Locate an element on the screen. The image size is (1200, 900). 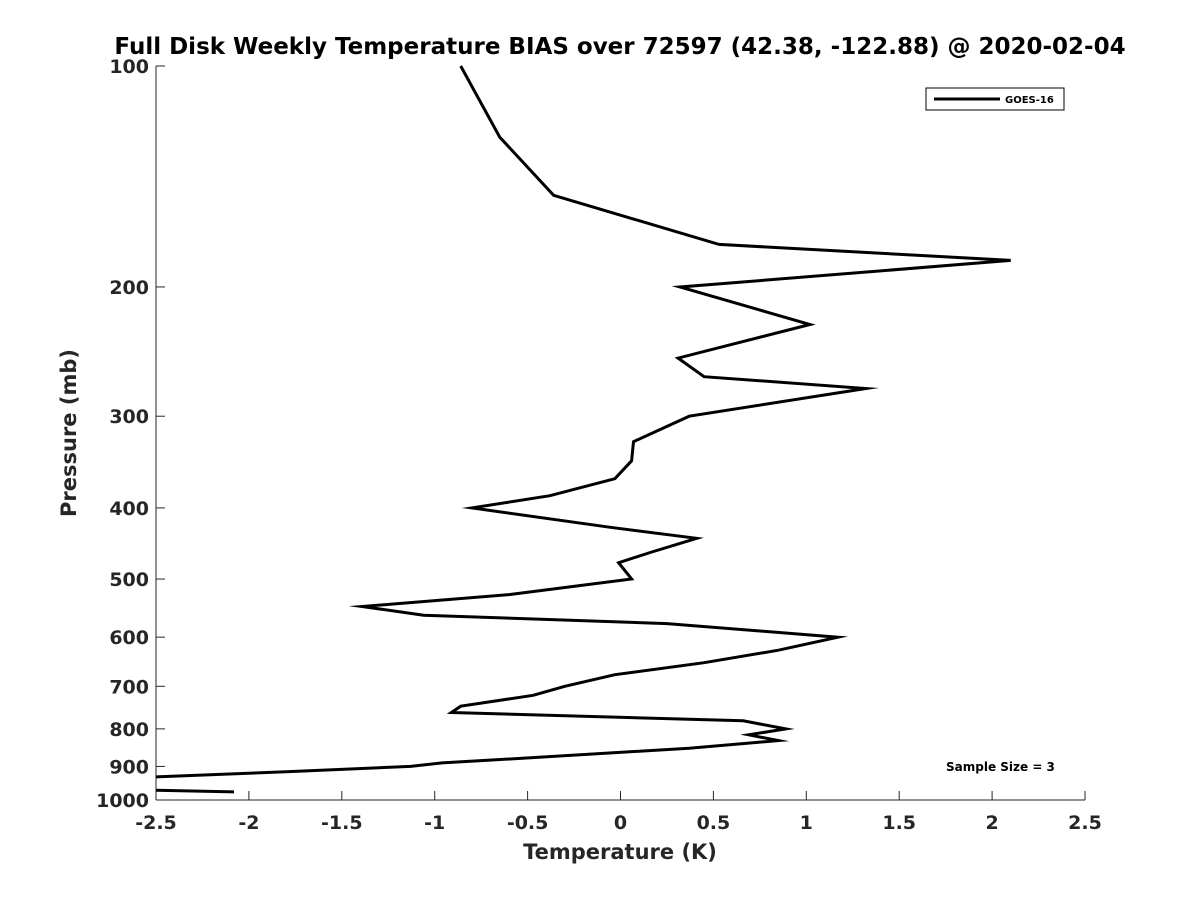
x-tick-label: 2.5 is located at coordinates (1085, 823).